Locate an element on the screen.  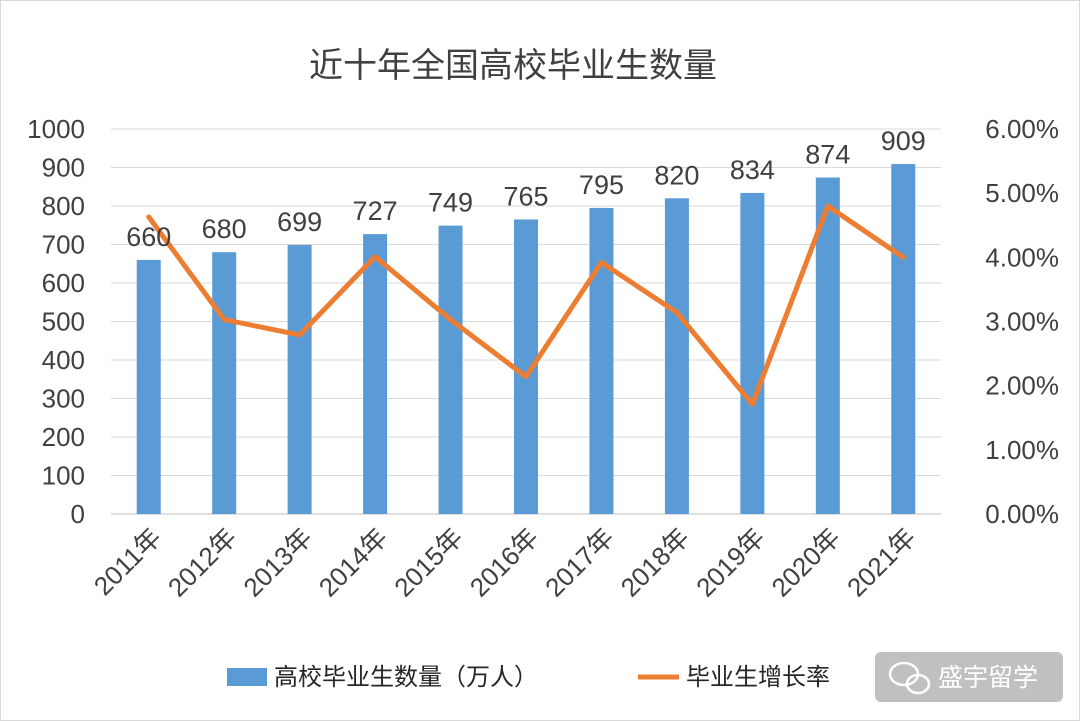
x-tick-label: 2019年 is located at coordinates (730, 562).